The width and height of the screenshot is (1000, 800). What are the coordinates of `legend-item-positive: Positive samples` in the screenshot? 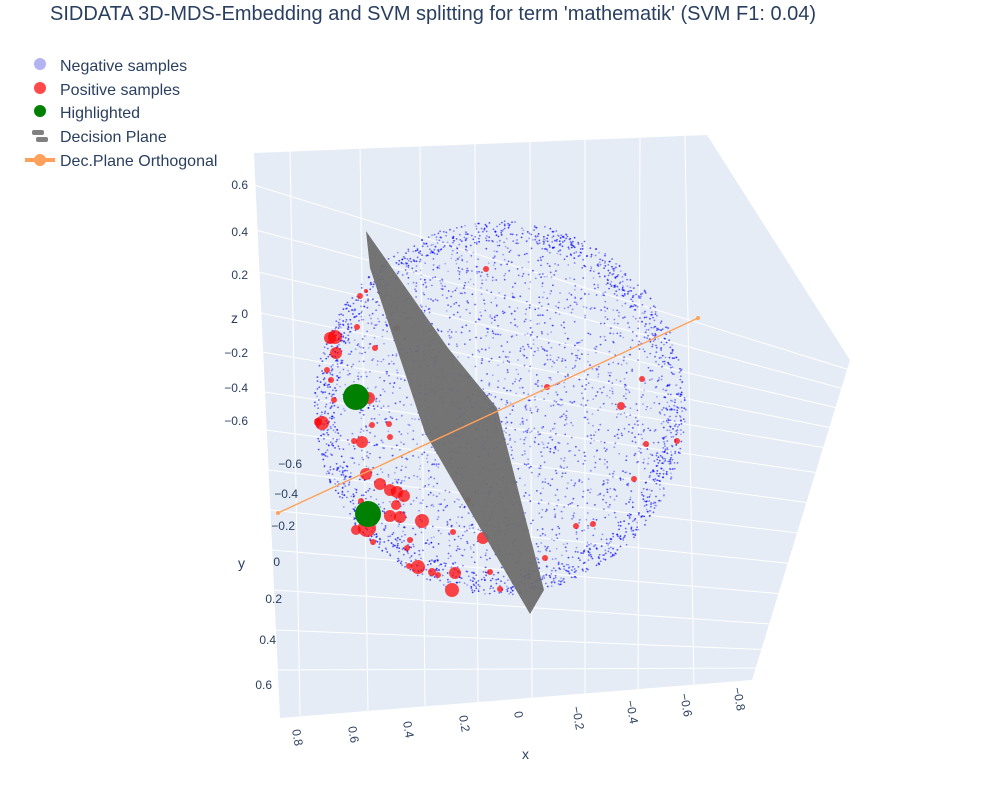 It's located at (107, 90).